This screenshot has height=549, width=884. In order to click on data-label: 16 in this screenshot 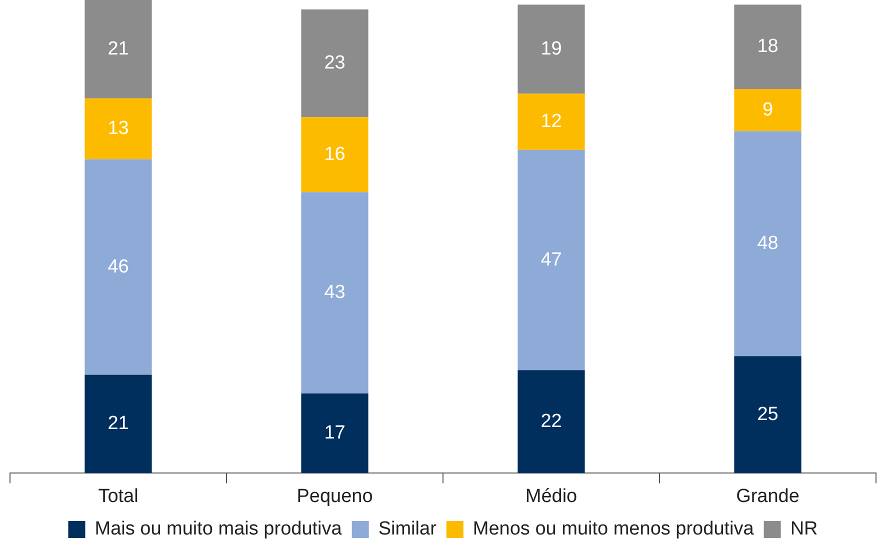, I will do `click(335, 154)`.